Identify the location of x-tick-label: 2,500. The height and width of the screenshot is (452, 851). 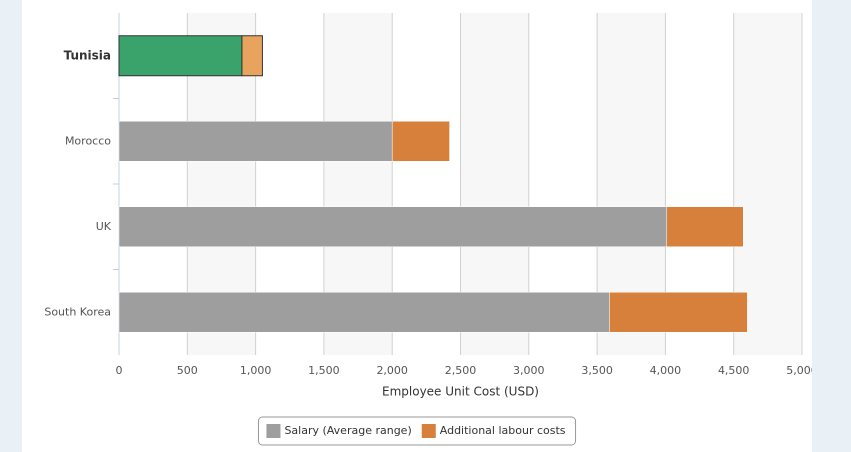
(461, 370).